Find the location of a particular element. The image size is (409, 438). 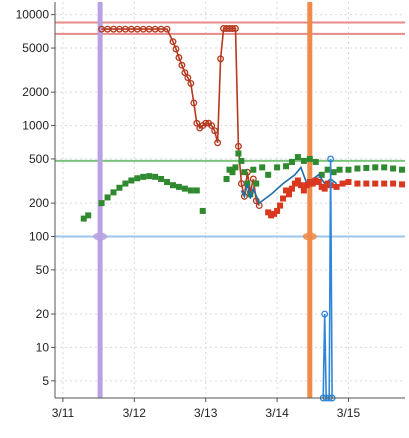

y-tick-label: 200 is located at coordinates (39, 203).